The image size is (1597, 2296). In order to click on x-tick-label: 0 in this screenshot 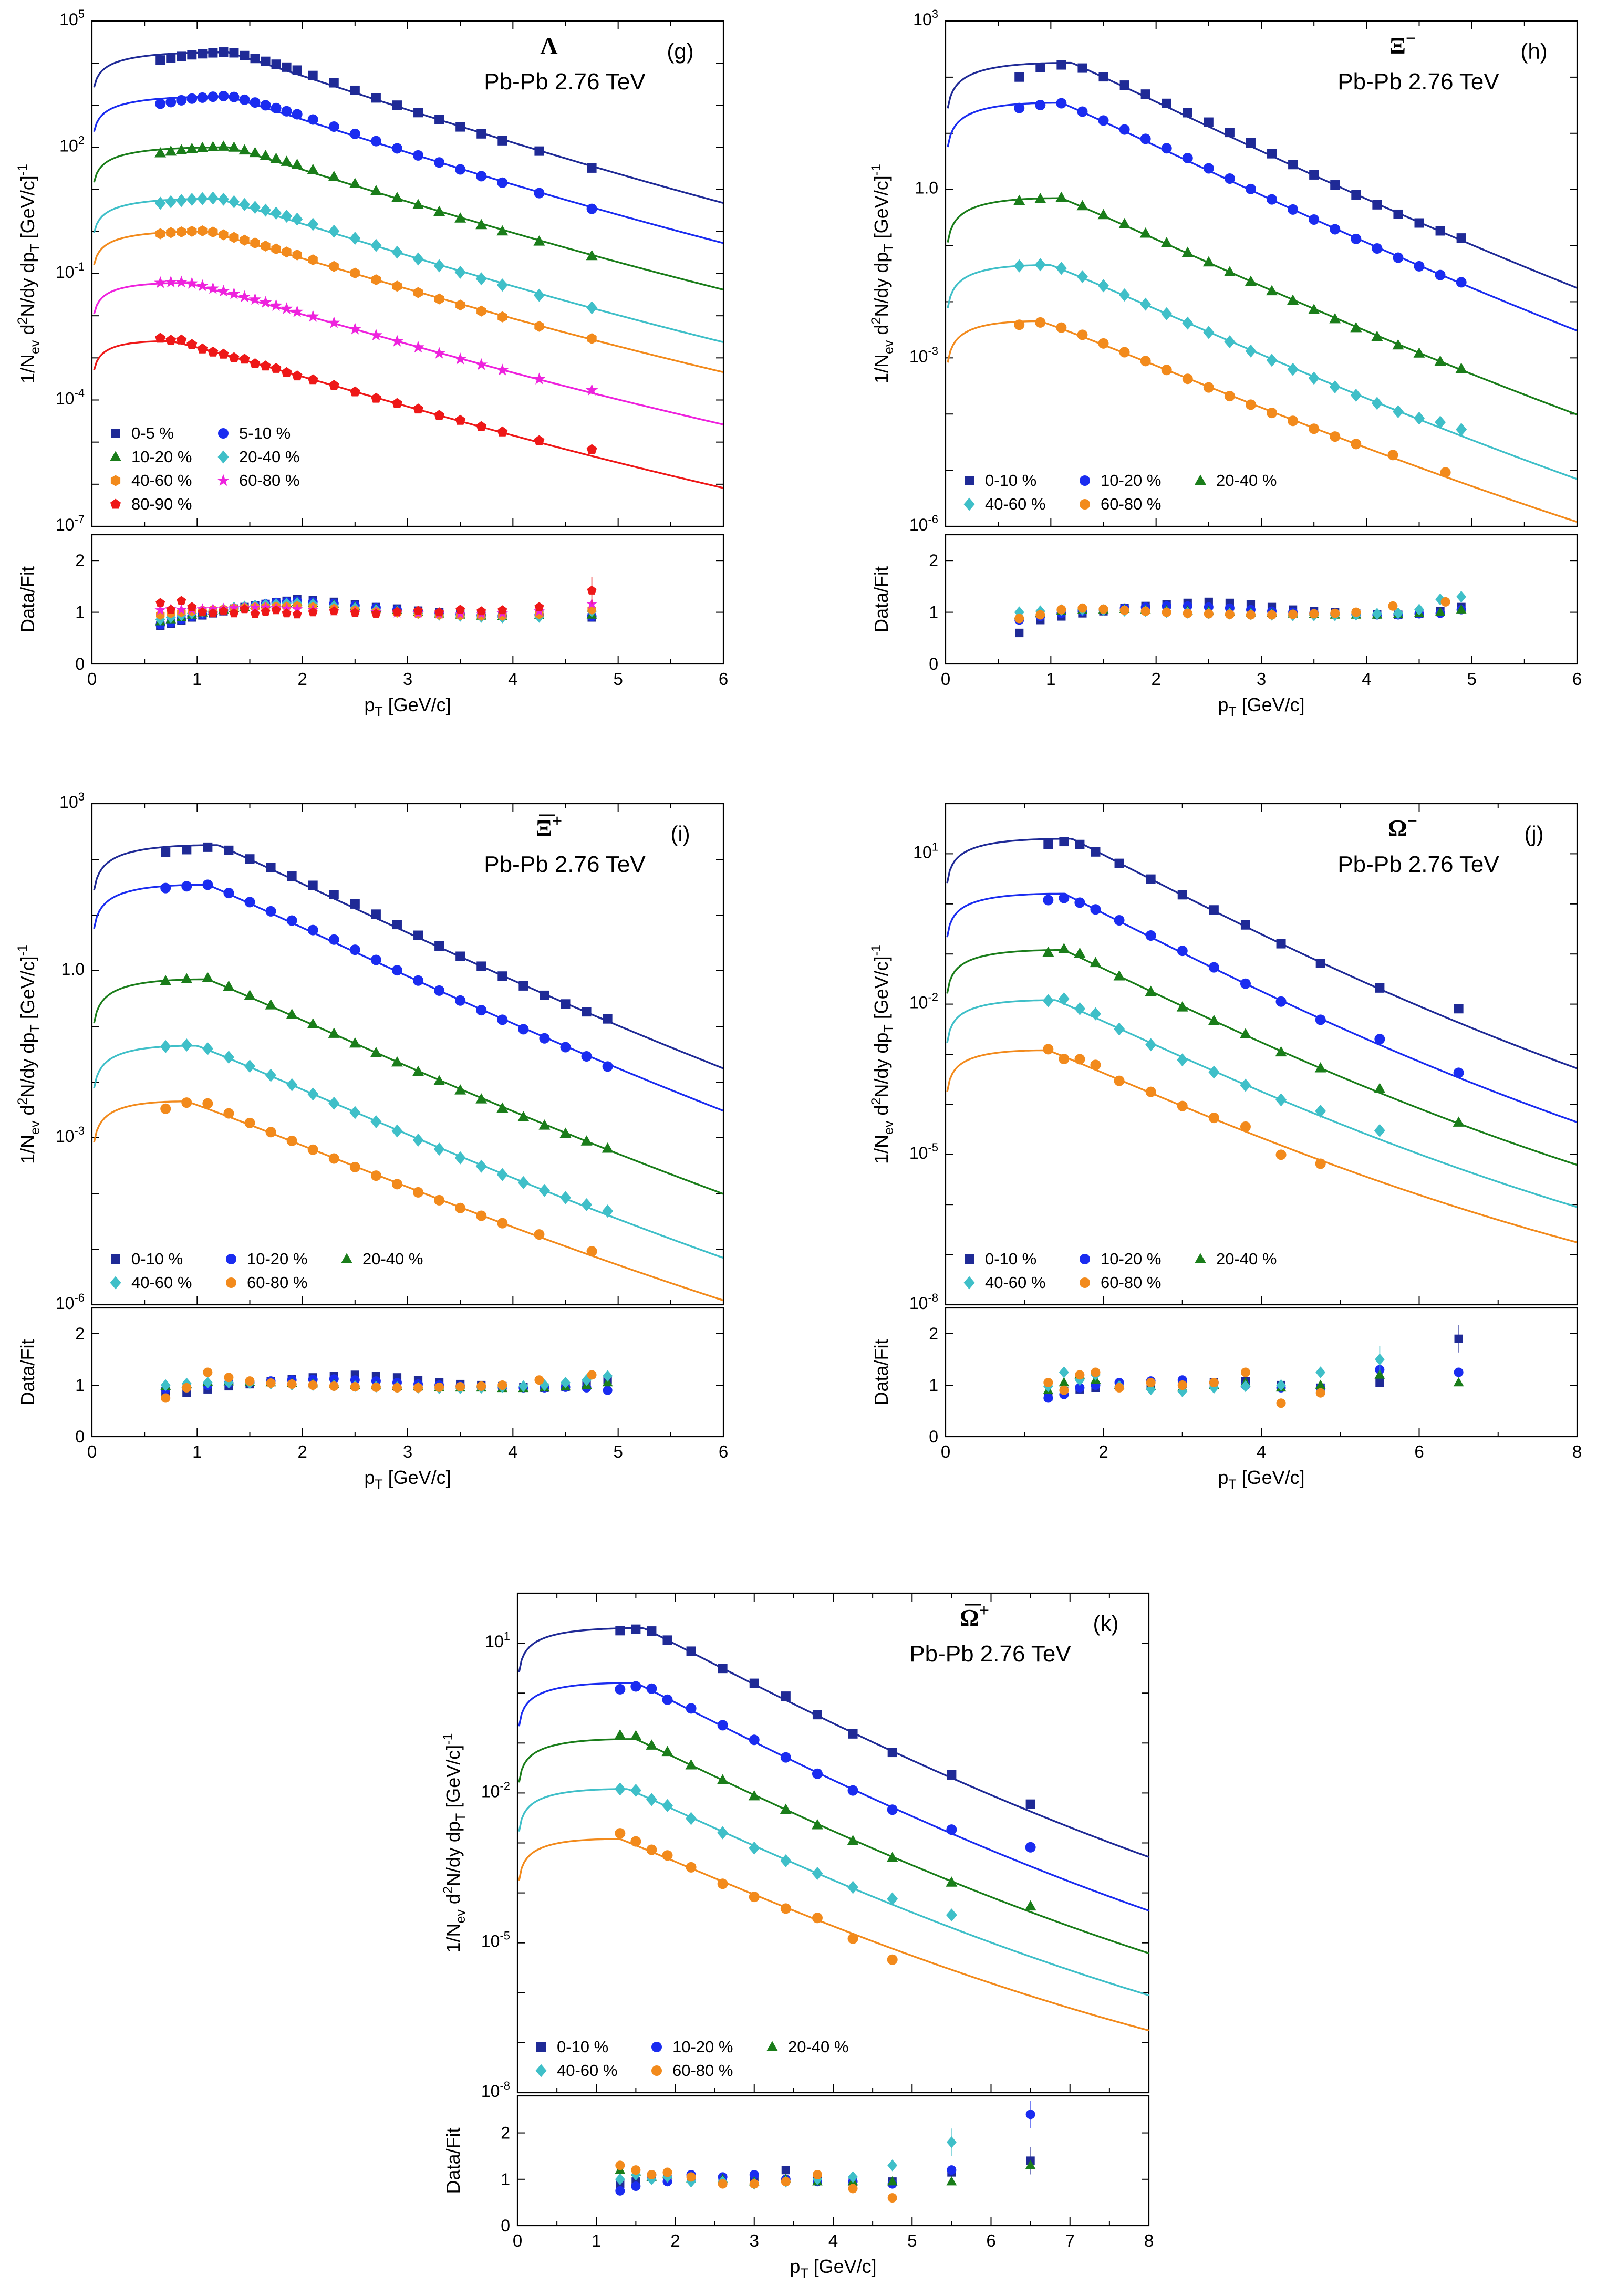, I will do `click(92, 679)`.